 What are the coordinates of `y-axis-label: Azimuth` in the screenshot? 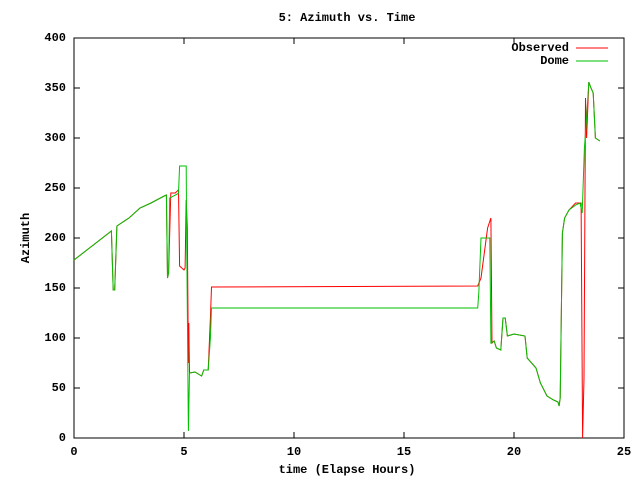 It's located at (26, 238).